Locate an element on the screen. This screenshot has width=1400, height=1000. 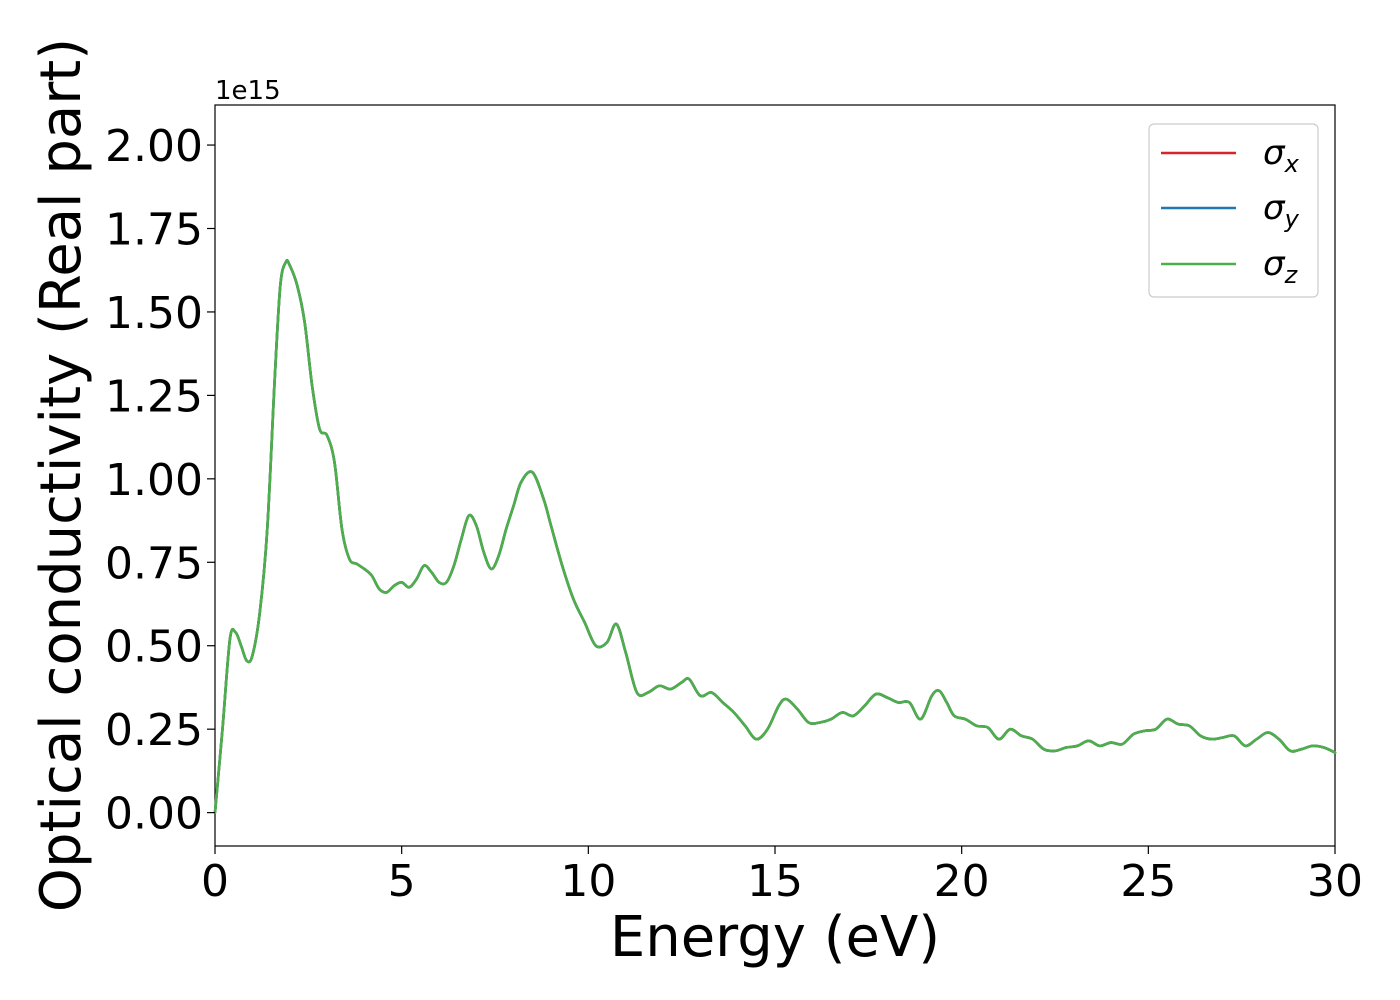
x-tick-label: 10 is located at coordinates (588, 881).